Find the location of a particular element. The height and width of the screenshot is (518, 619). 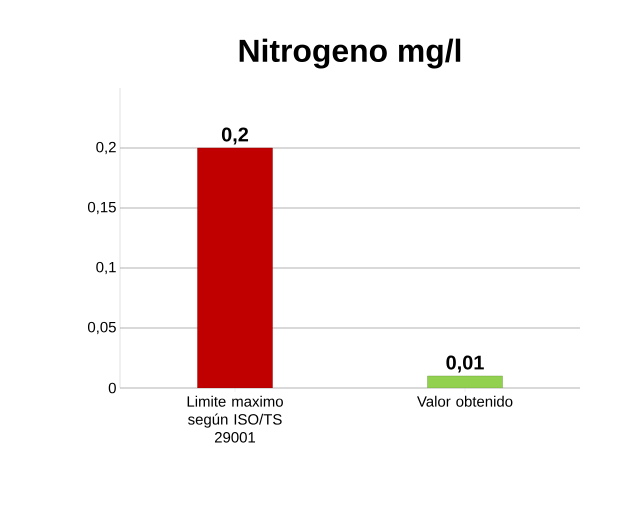

data-label: 0,2 is located at coordinates (235, 135).